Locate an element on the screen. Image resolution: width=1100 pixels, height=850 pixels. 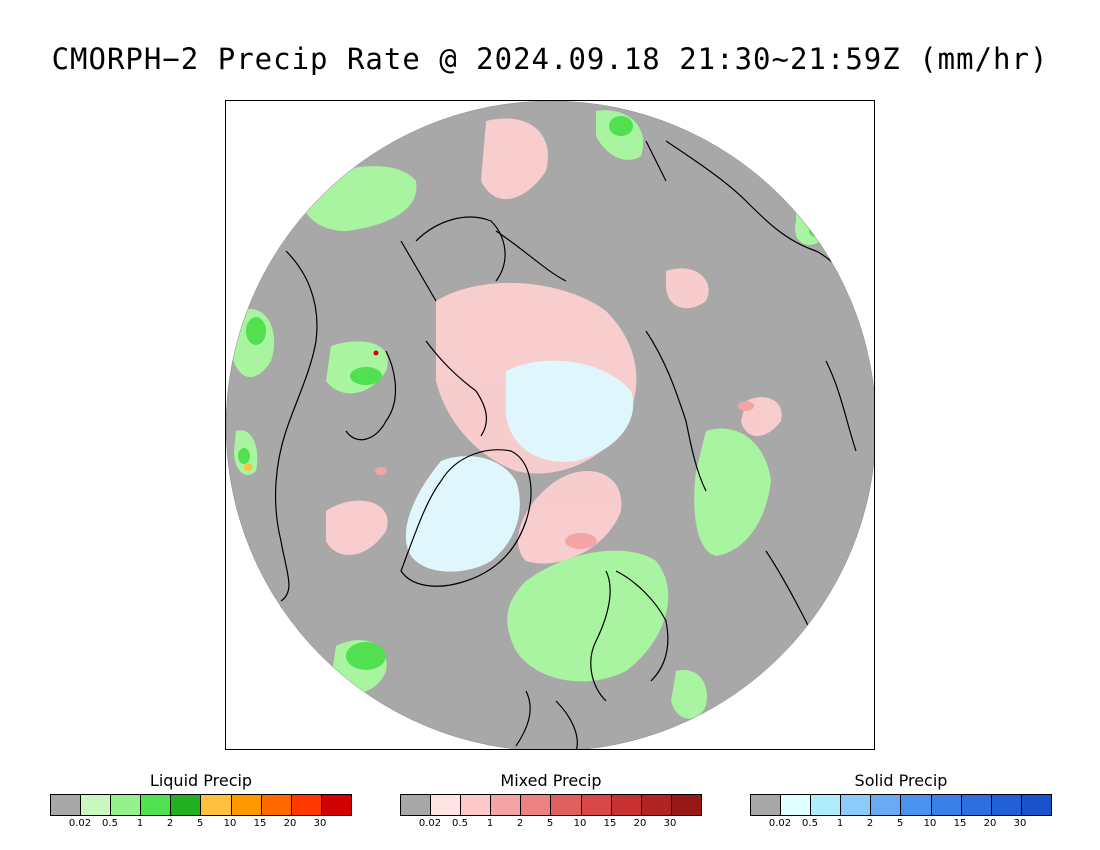
mixed-precip-heavier is located at coordinates (564, 475).